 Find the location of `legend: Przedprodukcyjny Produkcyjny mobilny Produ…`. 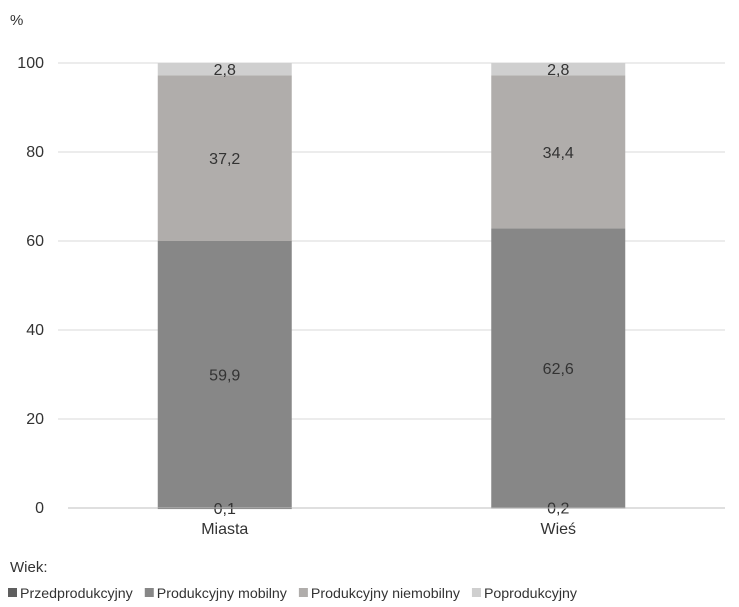

legend: Przedprodukcyjny Produkcyjny mobilny Produ… is located at coordinates (293, 594).